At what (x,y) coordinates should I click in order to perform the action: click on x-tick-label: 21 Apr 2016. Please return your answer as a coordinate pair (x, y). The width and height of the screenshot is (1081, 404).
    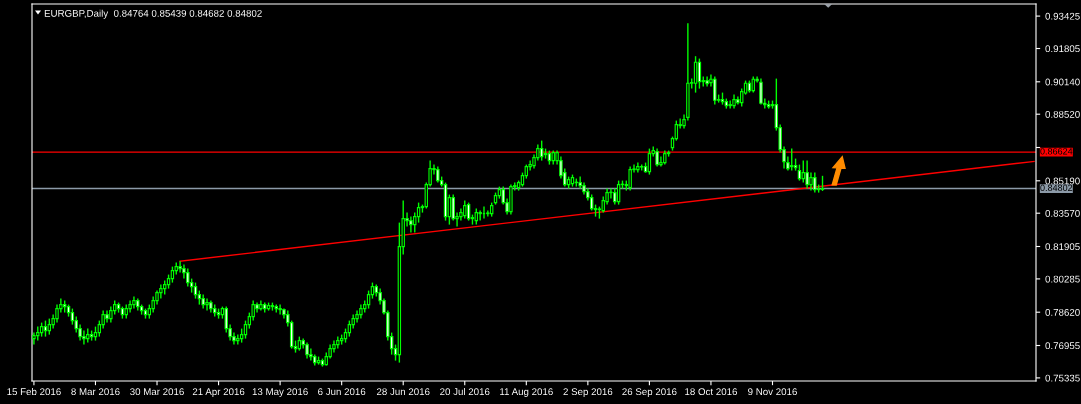
    Looking at the image, I should click on (218, 393).